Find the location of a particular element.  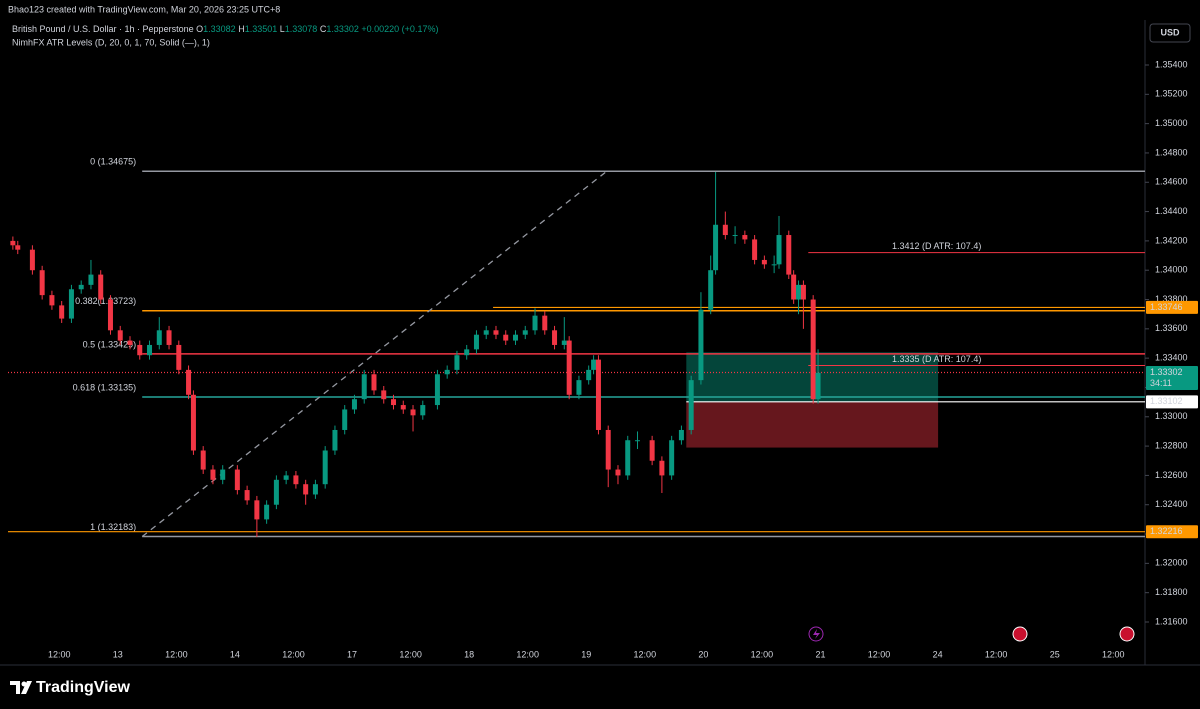

y-tick-label: 1.33000 is located at coordinates (1171, 416).